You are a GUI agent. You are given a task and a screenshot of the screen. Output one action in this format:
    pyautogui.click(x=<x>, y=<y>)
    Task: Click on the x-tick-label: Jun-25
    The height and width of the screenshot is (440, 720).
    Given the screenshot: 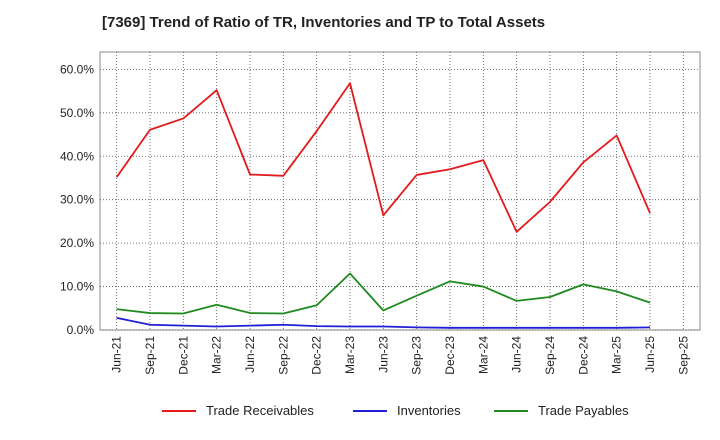 What is the action you would take?
    pyautogui.click(x=650, y=354)
    